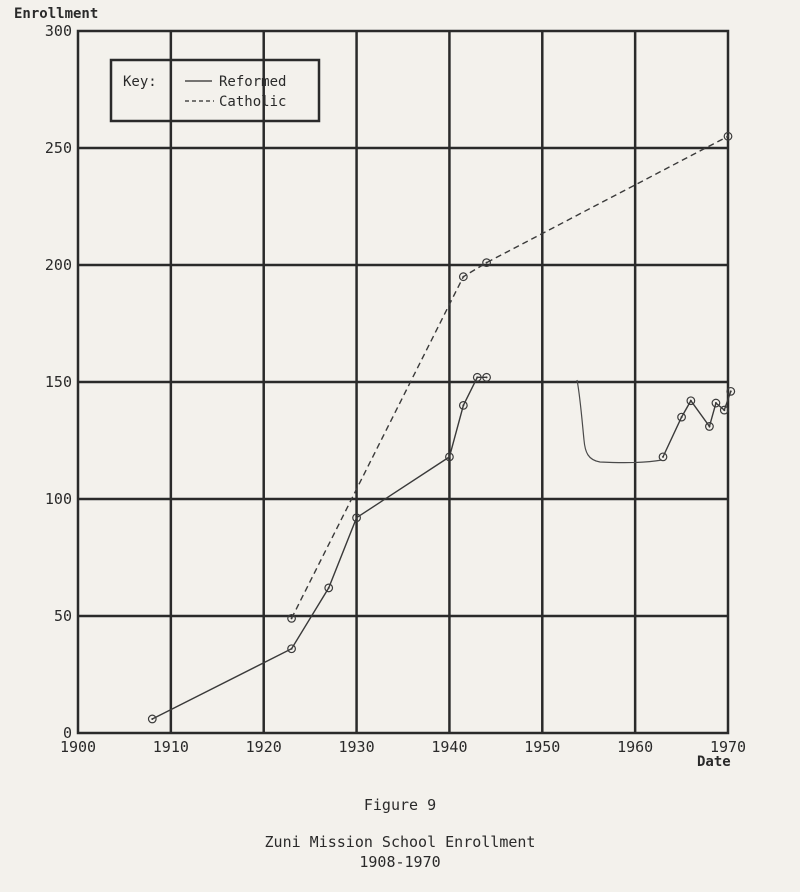 The width and height of the screenshot is (800, 892). What do you see at coordinates (728, 747) in the screenshot?
I see `x-tick-label: 1970` at bounding box center [728, 747].